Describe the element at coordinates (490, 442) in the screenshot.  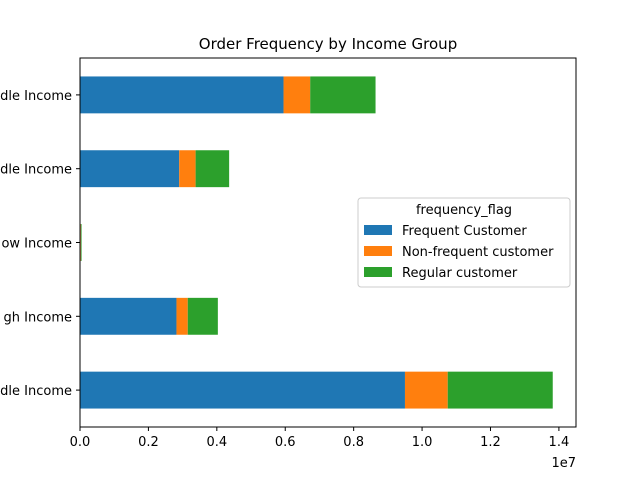
I see `x-tick-label: 1.2` at that location.